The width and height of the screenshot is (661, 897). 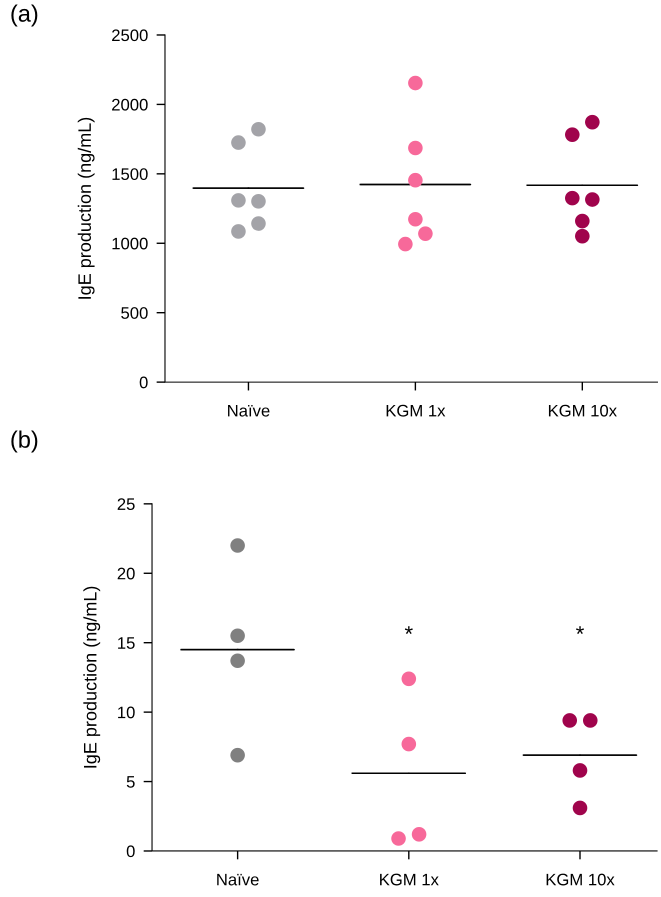 I want to click on y-tick-label: 5, so click(x=130, y=782).